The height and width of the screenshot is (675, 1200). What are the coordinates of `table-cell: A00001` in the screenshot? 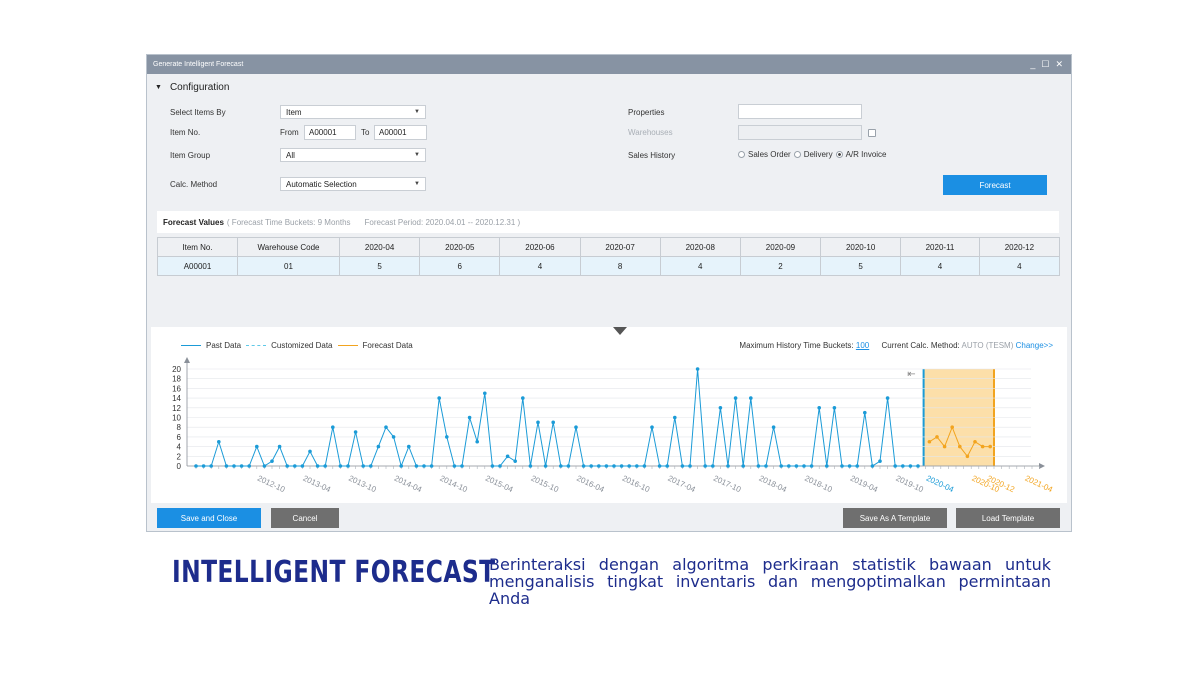 It's located at (197, 266).